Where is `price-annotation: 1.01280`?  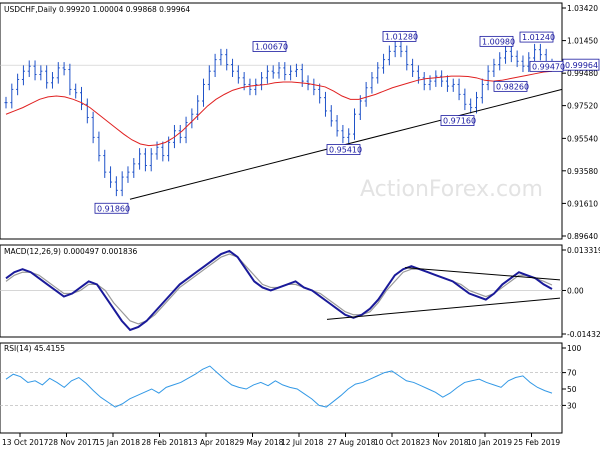
price-annotation: 1.01280 is located at coordinates (400, 36).